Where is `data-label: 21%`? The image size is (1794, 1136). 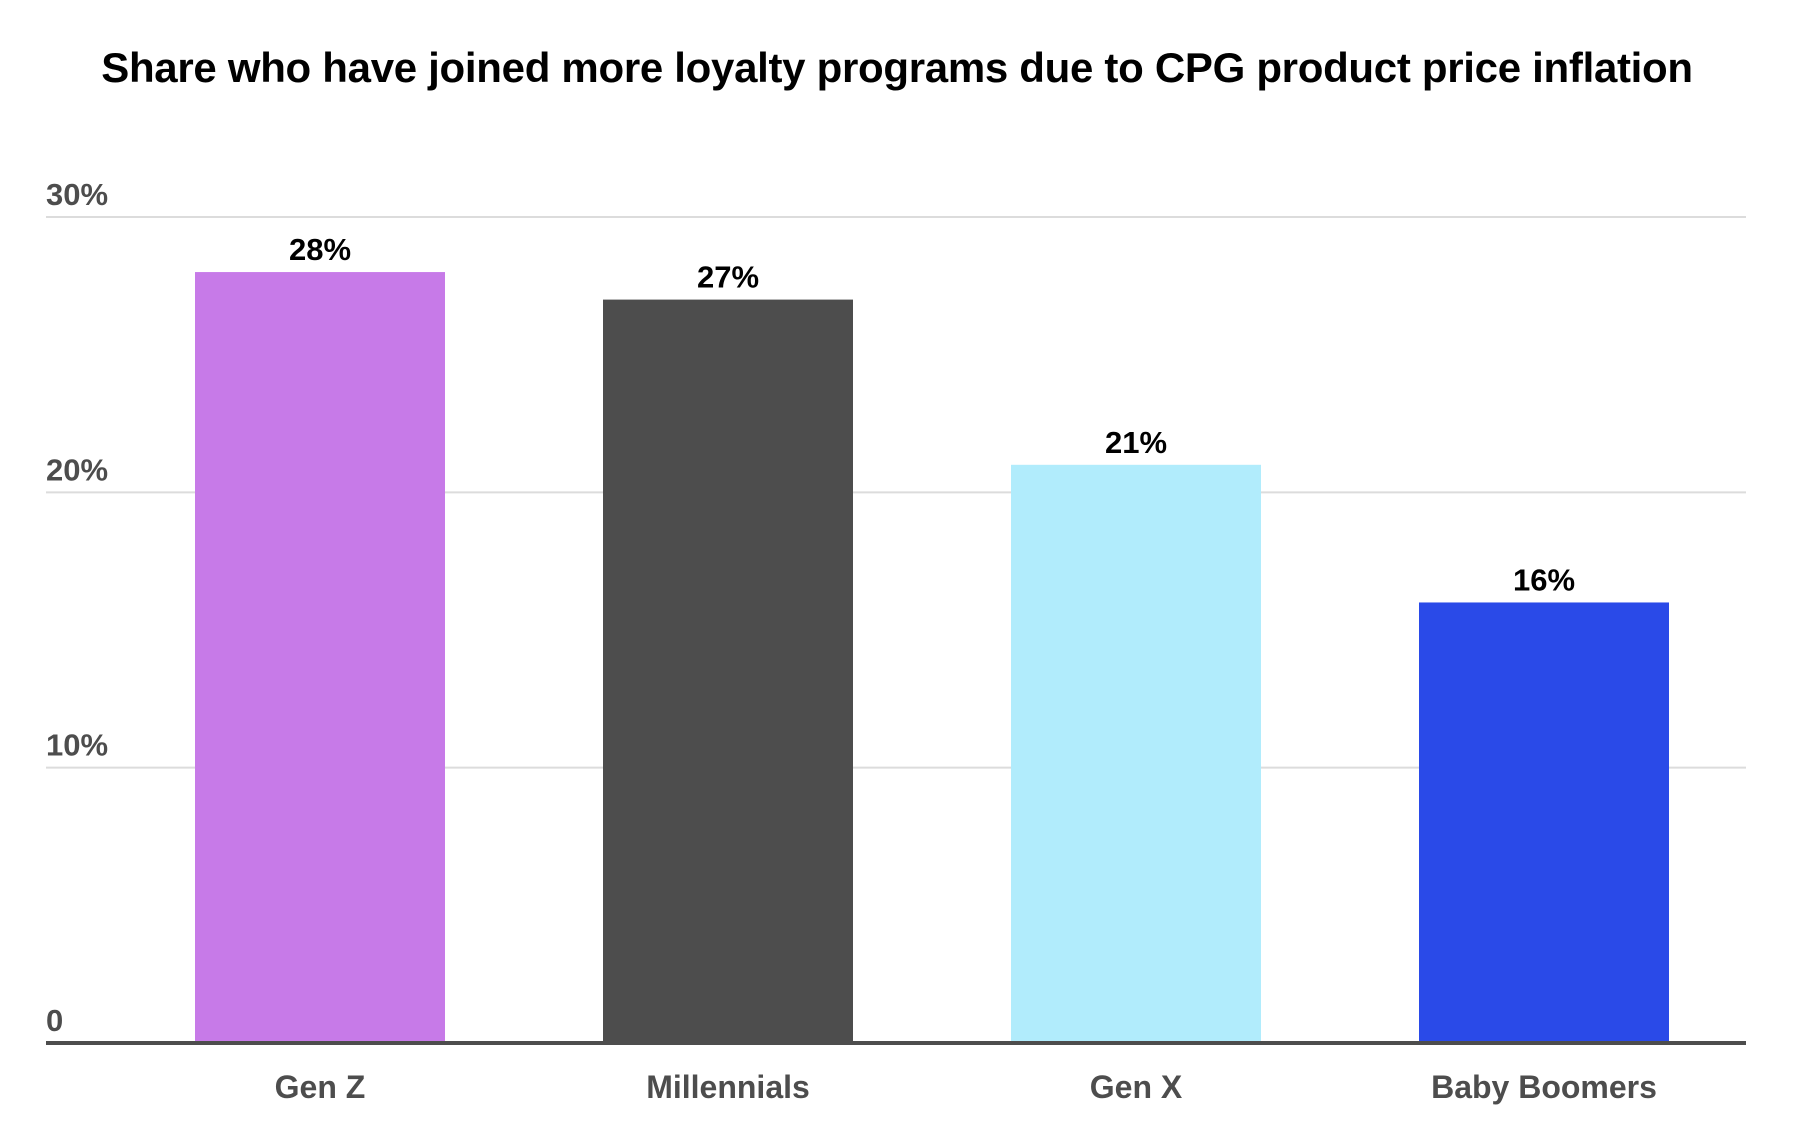
data-label: 21% is located at coordinates (1136, 442).